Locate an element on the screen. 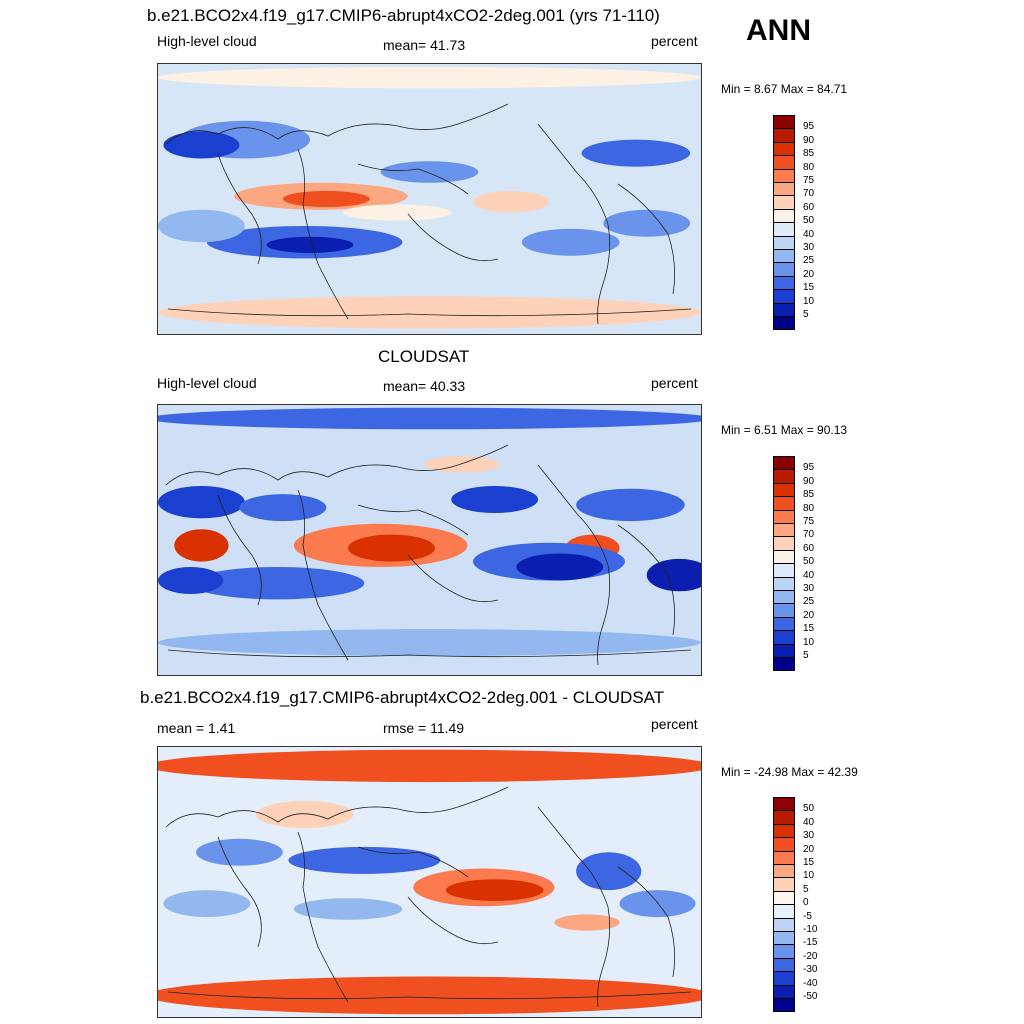  season-label: ANN is located at coordinates (778, 30).